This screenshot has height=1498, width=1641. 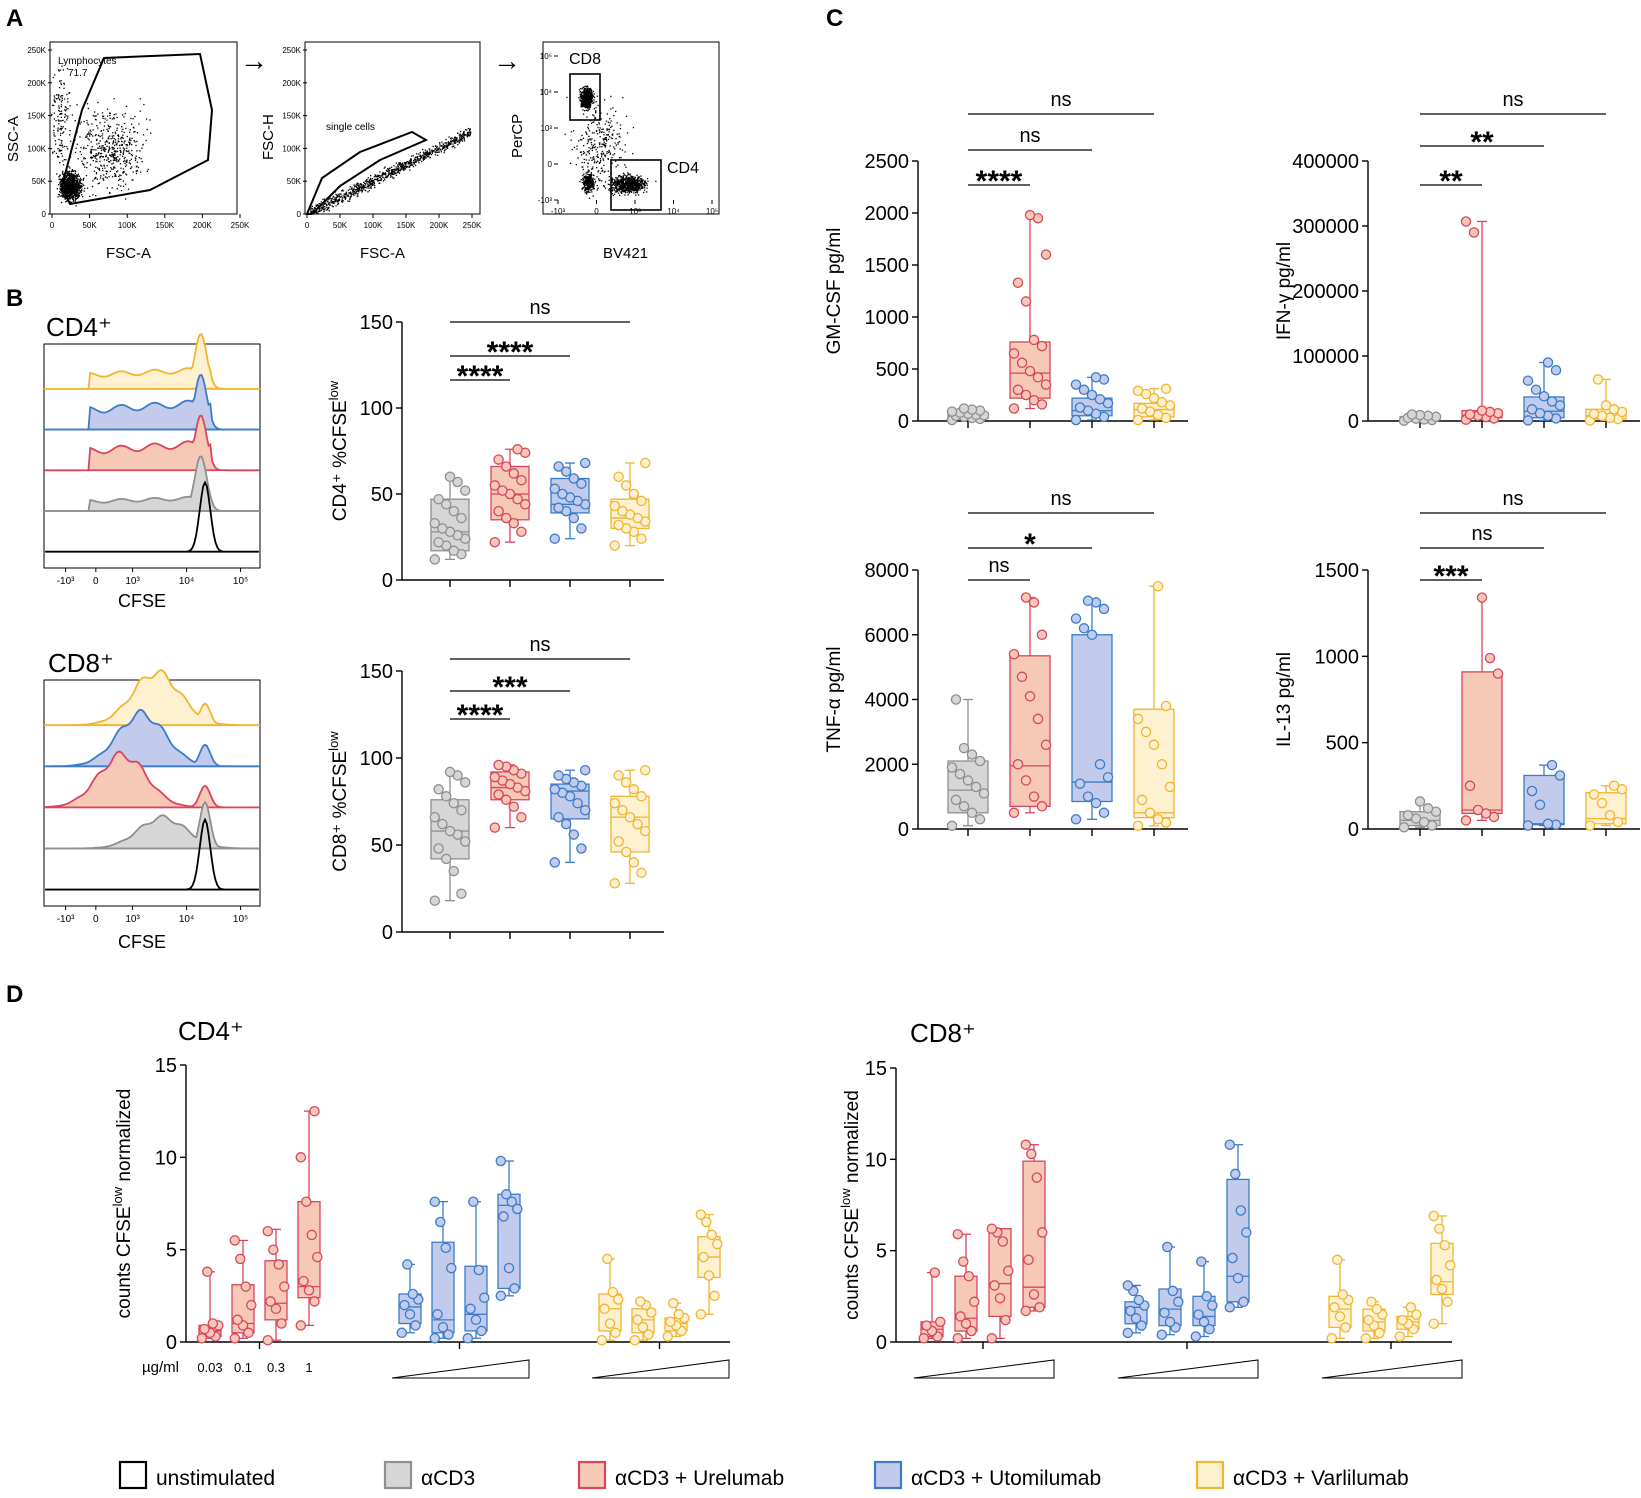 What do you see at coordinates (66, 919) in the screenshot?
I see `x-tick-label: -10³` at bounding box center [66, 919].